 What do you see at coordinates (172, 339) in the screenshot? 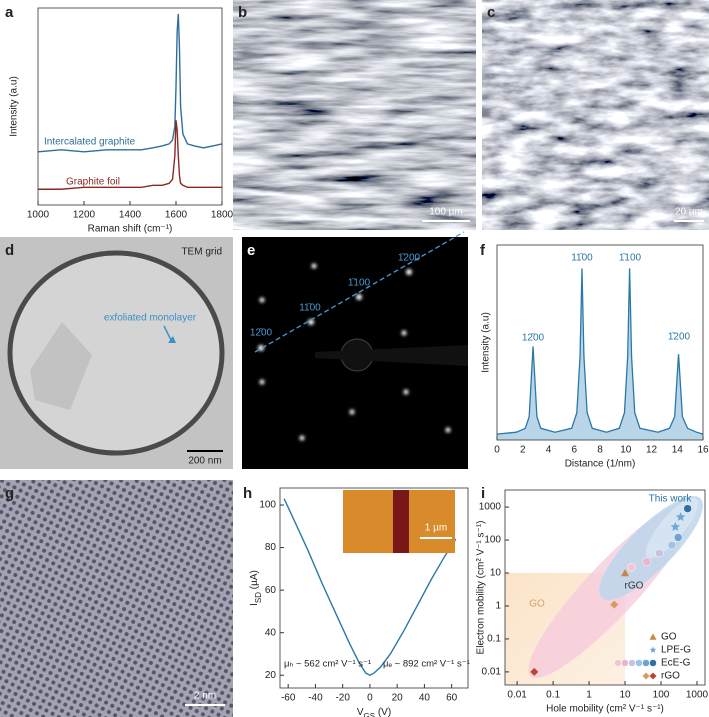
I see `arrowhead` at bounding box center [172, 339].